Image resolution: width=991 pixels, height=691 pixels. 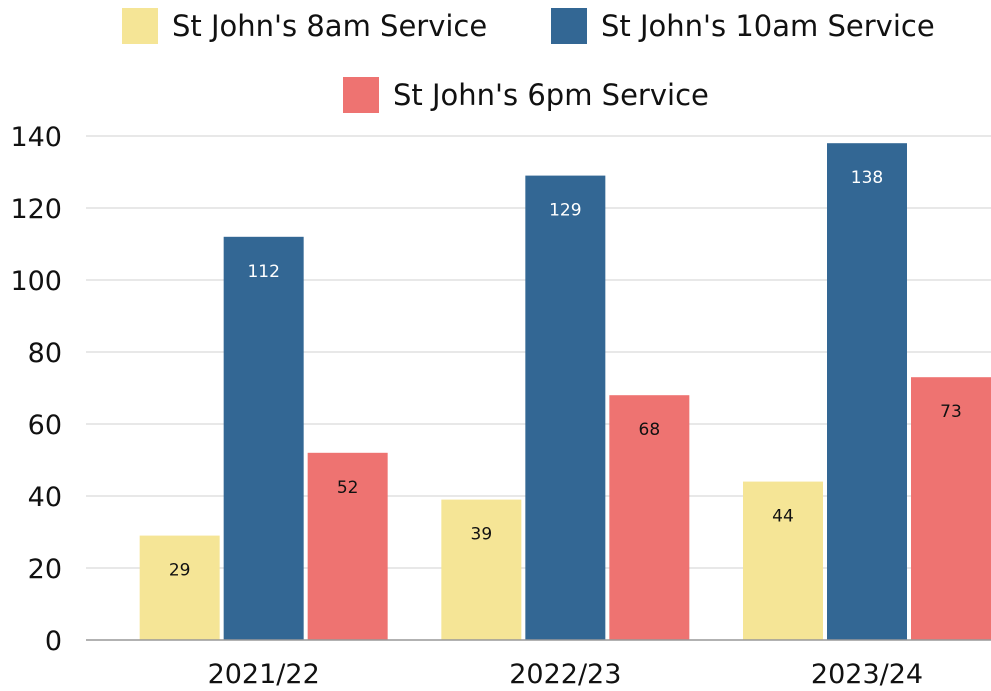 What do you see at coordinates (45, 425) in the screenshot?
I see `y-tick-label: 60` at bounding box center [45, 425].